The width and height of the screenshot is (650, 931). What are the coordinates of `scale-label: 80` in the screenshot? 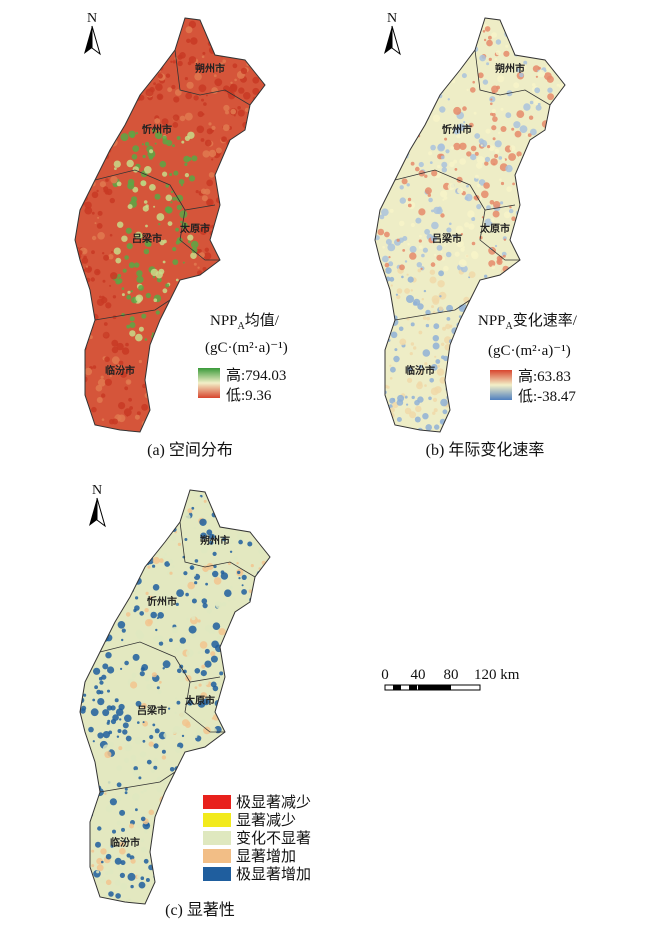 It's located at (451, 675).